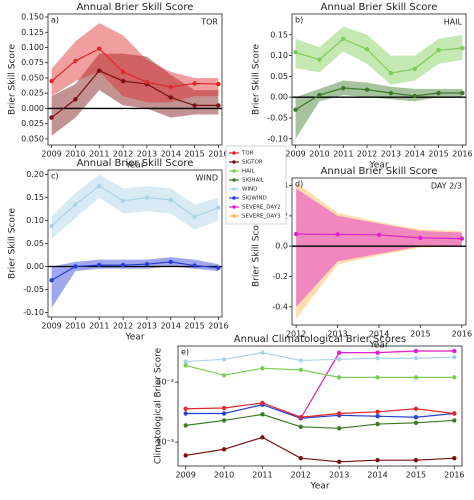 This screenshot has height=500, width=474. I want to click on axes-frame, so click(379, 79).